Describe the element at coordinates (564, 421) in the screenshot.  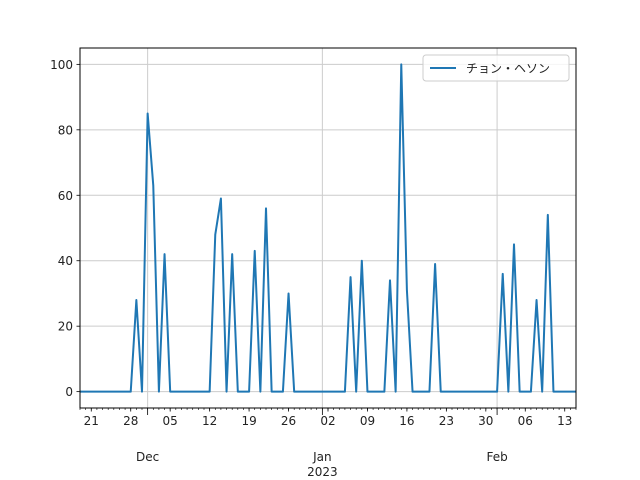
I see `x-tick-label: 13` at that location.